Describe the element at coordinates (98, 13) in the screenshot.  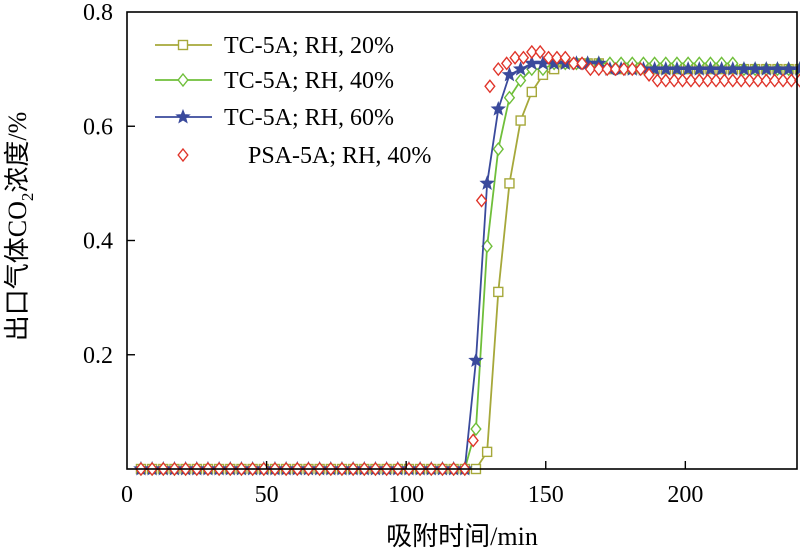
I see `y-tick-label-0.8: 0.8` at that location.